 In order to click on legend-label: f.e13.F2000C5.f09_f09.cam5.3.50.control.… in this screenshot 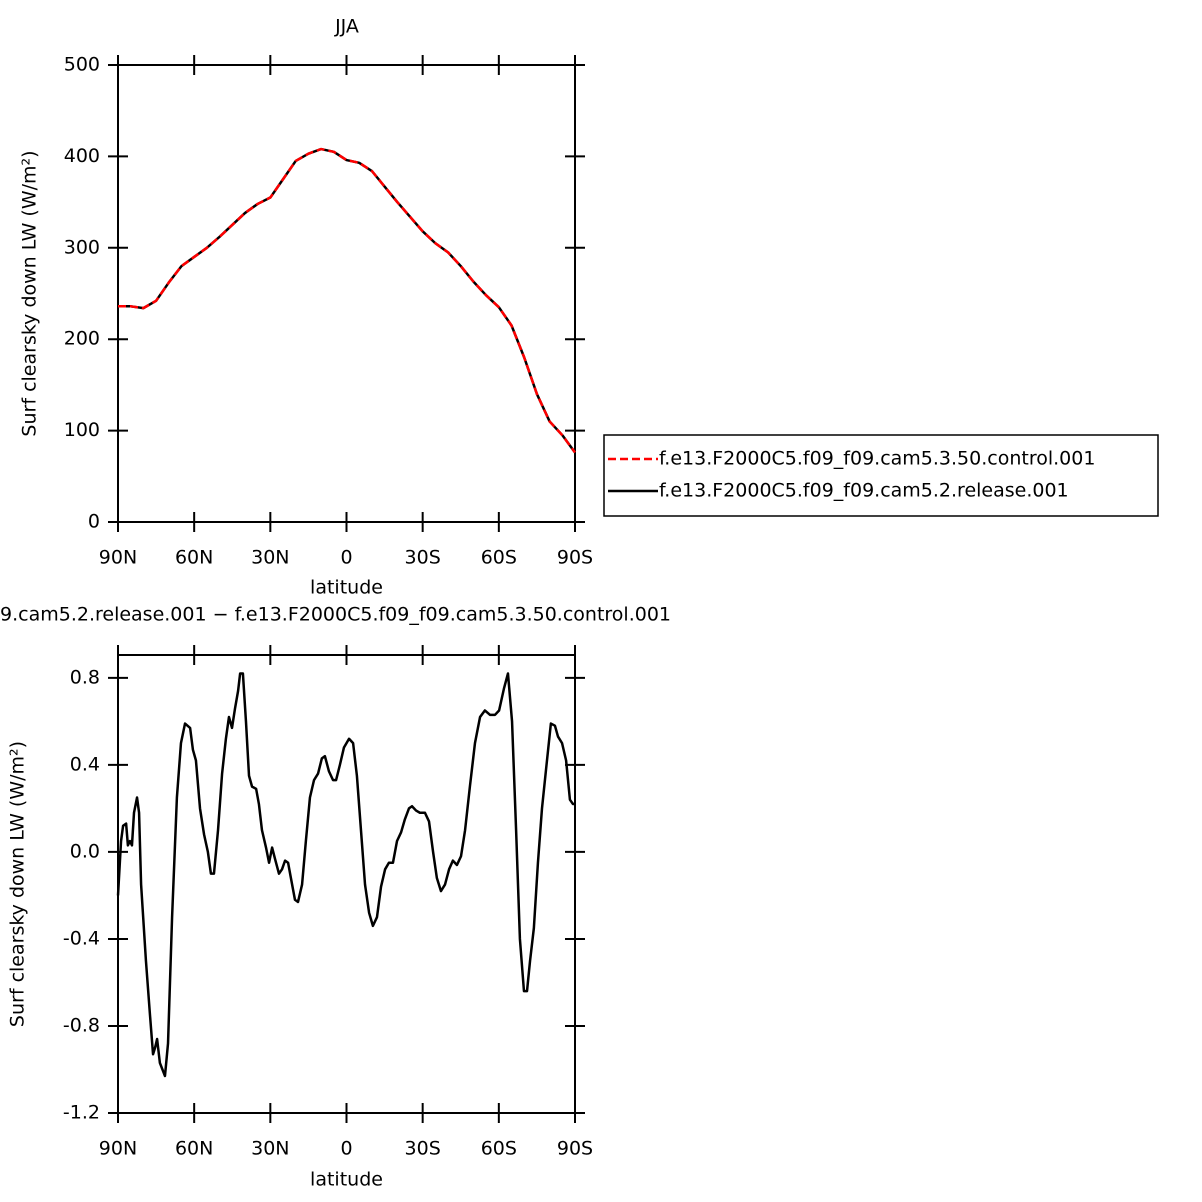, I will do `click(877, 459)`.